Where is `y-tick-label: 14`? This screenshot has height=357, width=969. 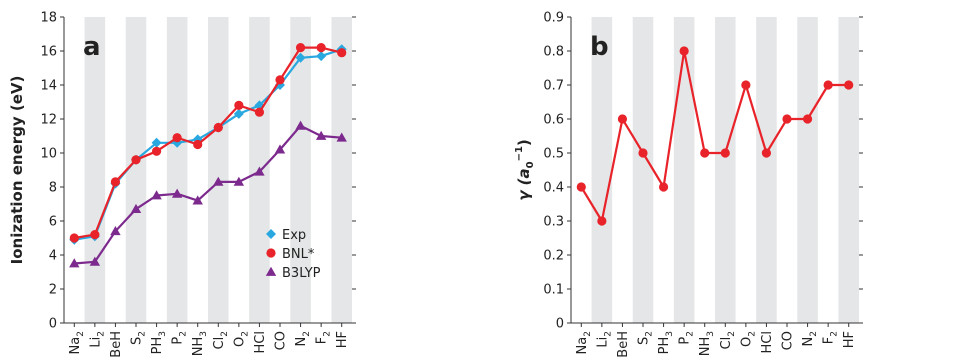
y-tick-label: 14 is located at coordinates (48, 86).